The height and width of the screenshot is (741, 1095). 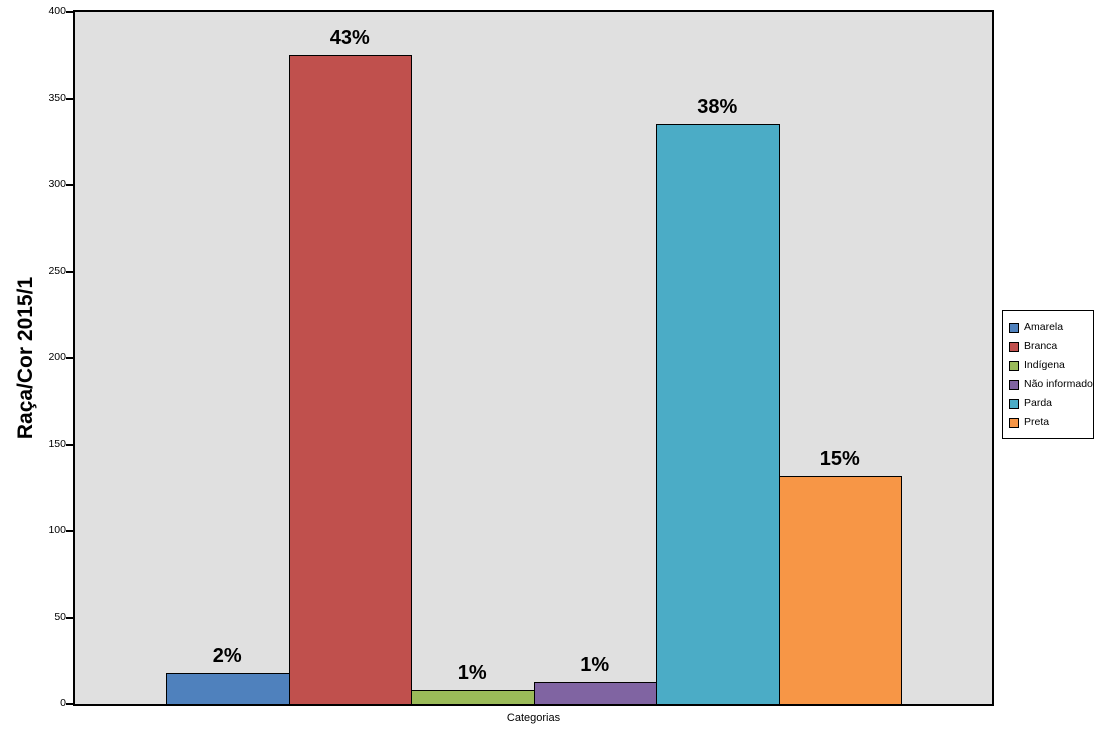 I want to click on legend-item-preta: Preta, so click(x=1048, y=422).